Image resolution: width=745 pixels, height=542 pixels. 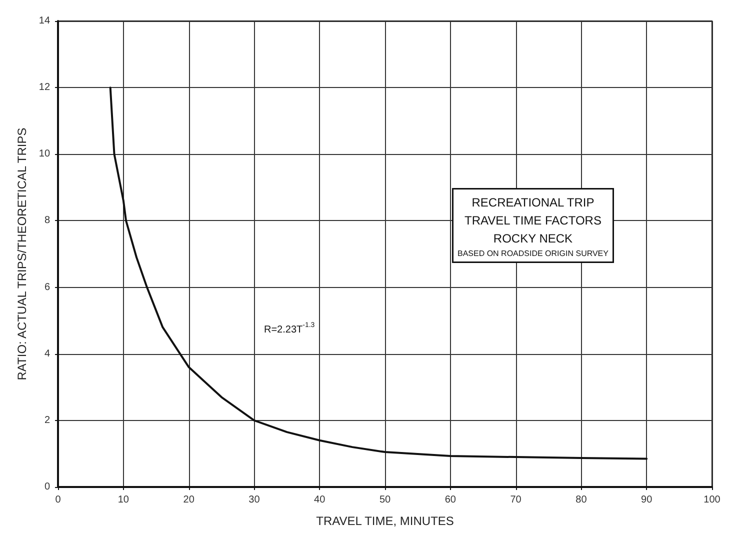 What do you see at coordinates (44, 21) in the screenshot?
I see `y-tick-label: 14` at bounding box center [44, 21].